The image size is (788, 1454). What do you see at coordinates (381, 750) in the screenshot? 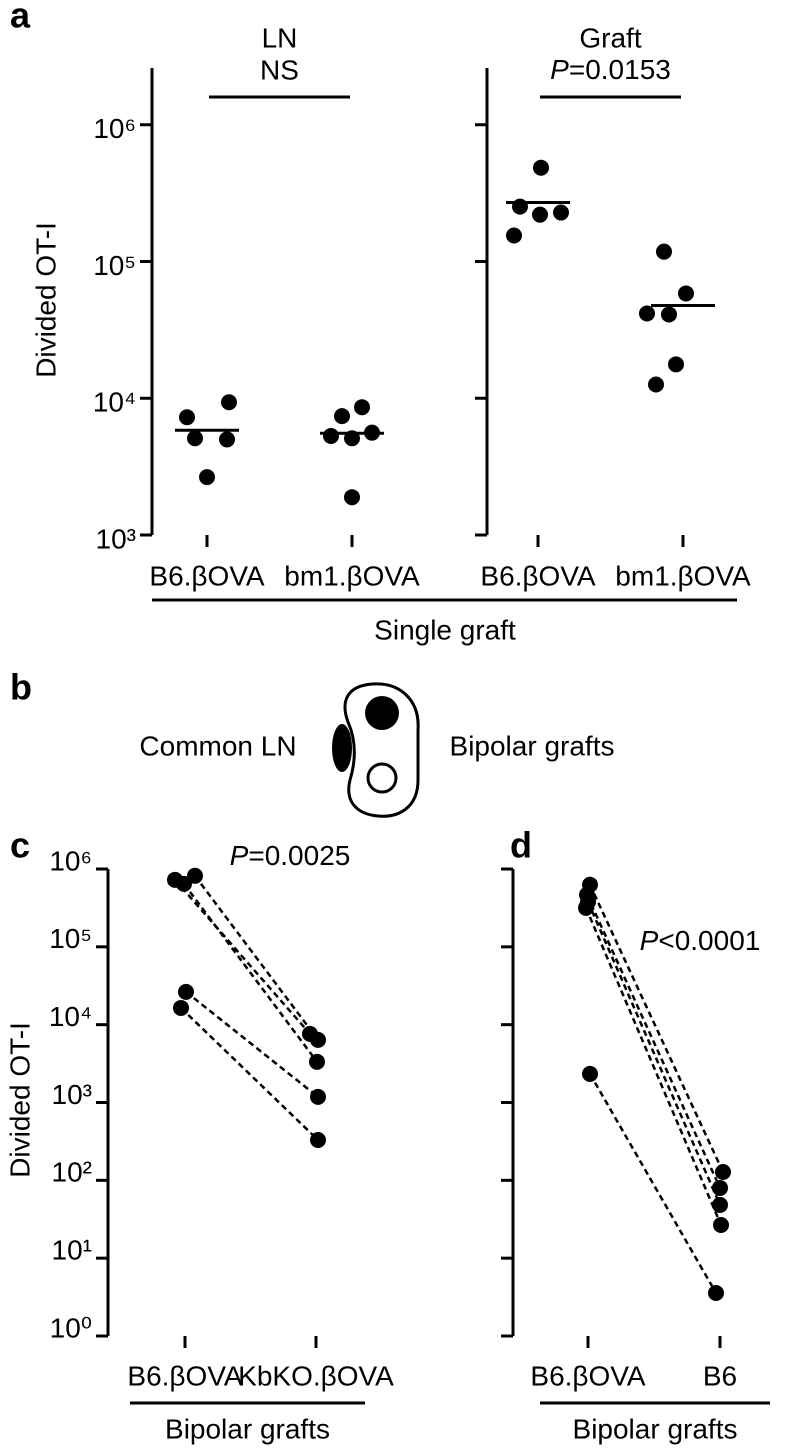
I see `graft-outline` at bounding box center [381, 750].